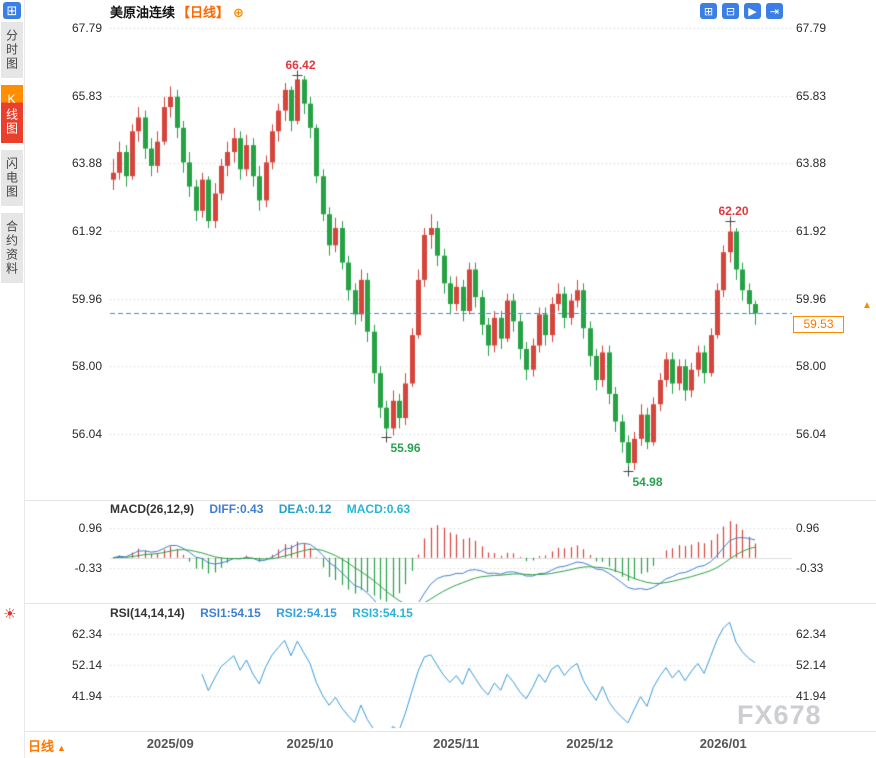 The height and width of the screenshot is (758, 876). Describe the element at coordinates (88, 568) in the screenshot. I see `macd-axis-label-left: -0.33` at that location.